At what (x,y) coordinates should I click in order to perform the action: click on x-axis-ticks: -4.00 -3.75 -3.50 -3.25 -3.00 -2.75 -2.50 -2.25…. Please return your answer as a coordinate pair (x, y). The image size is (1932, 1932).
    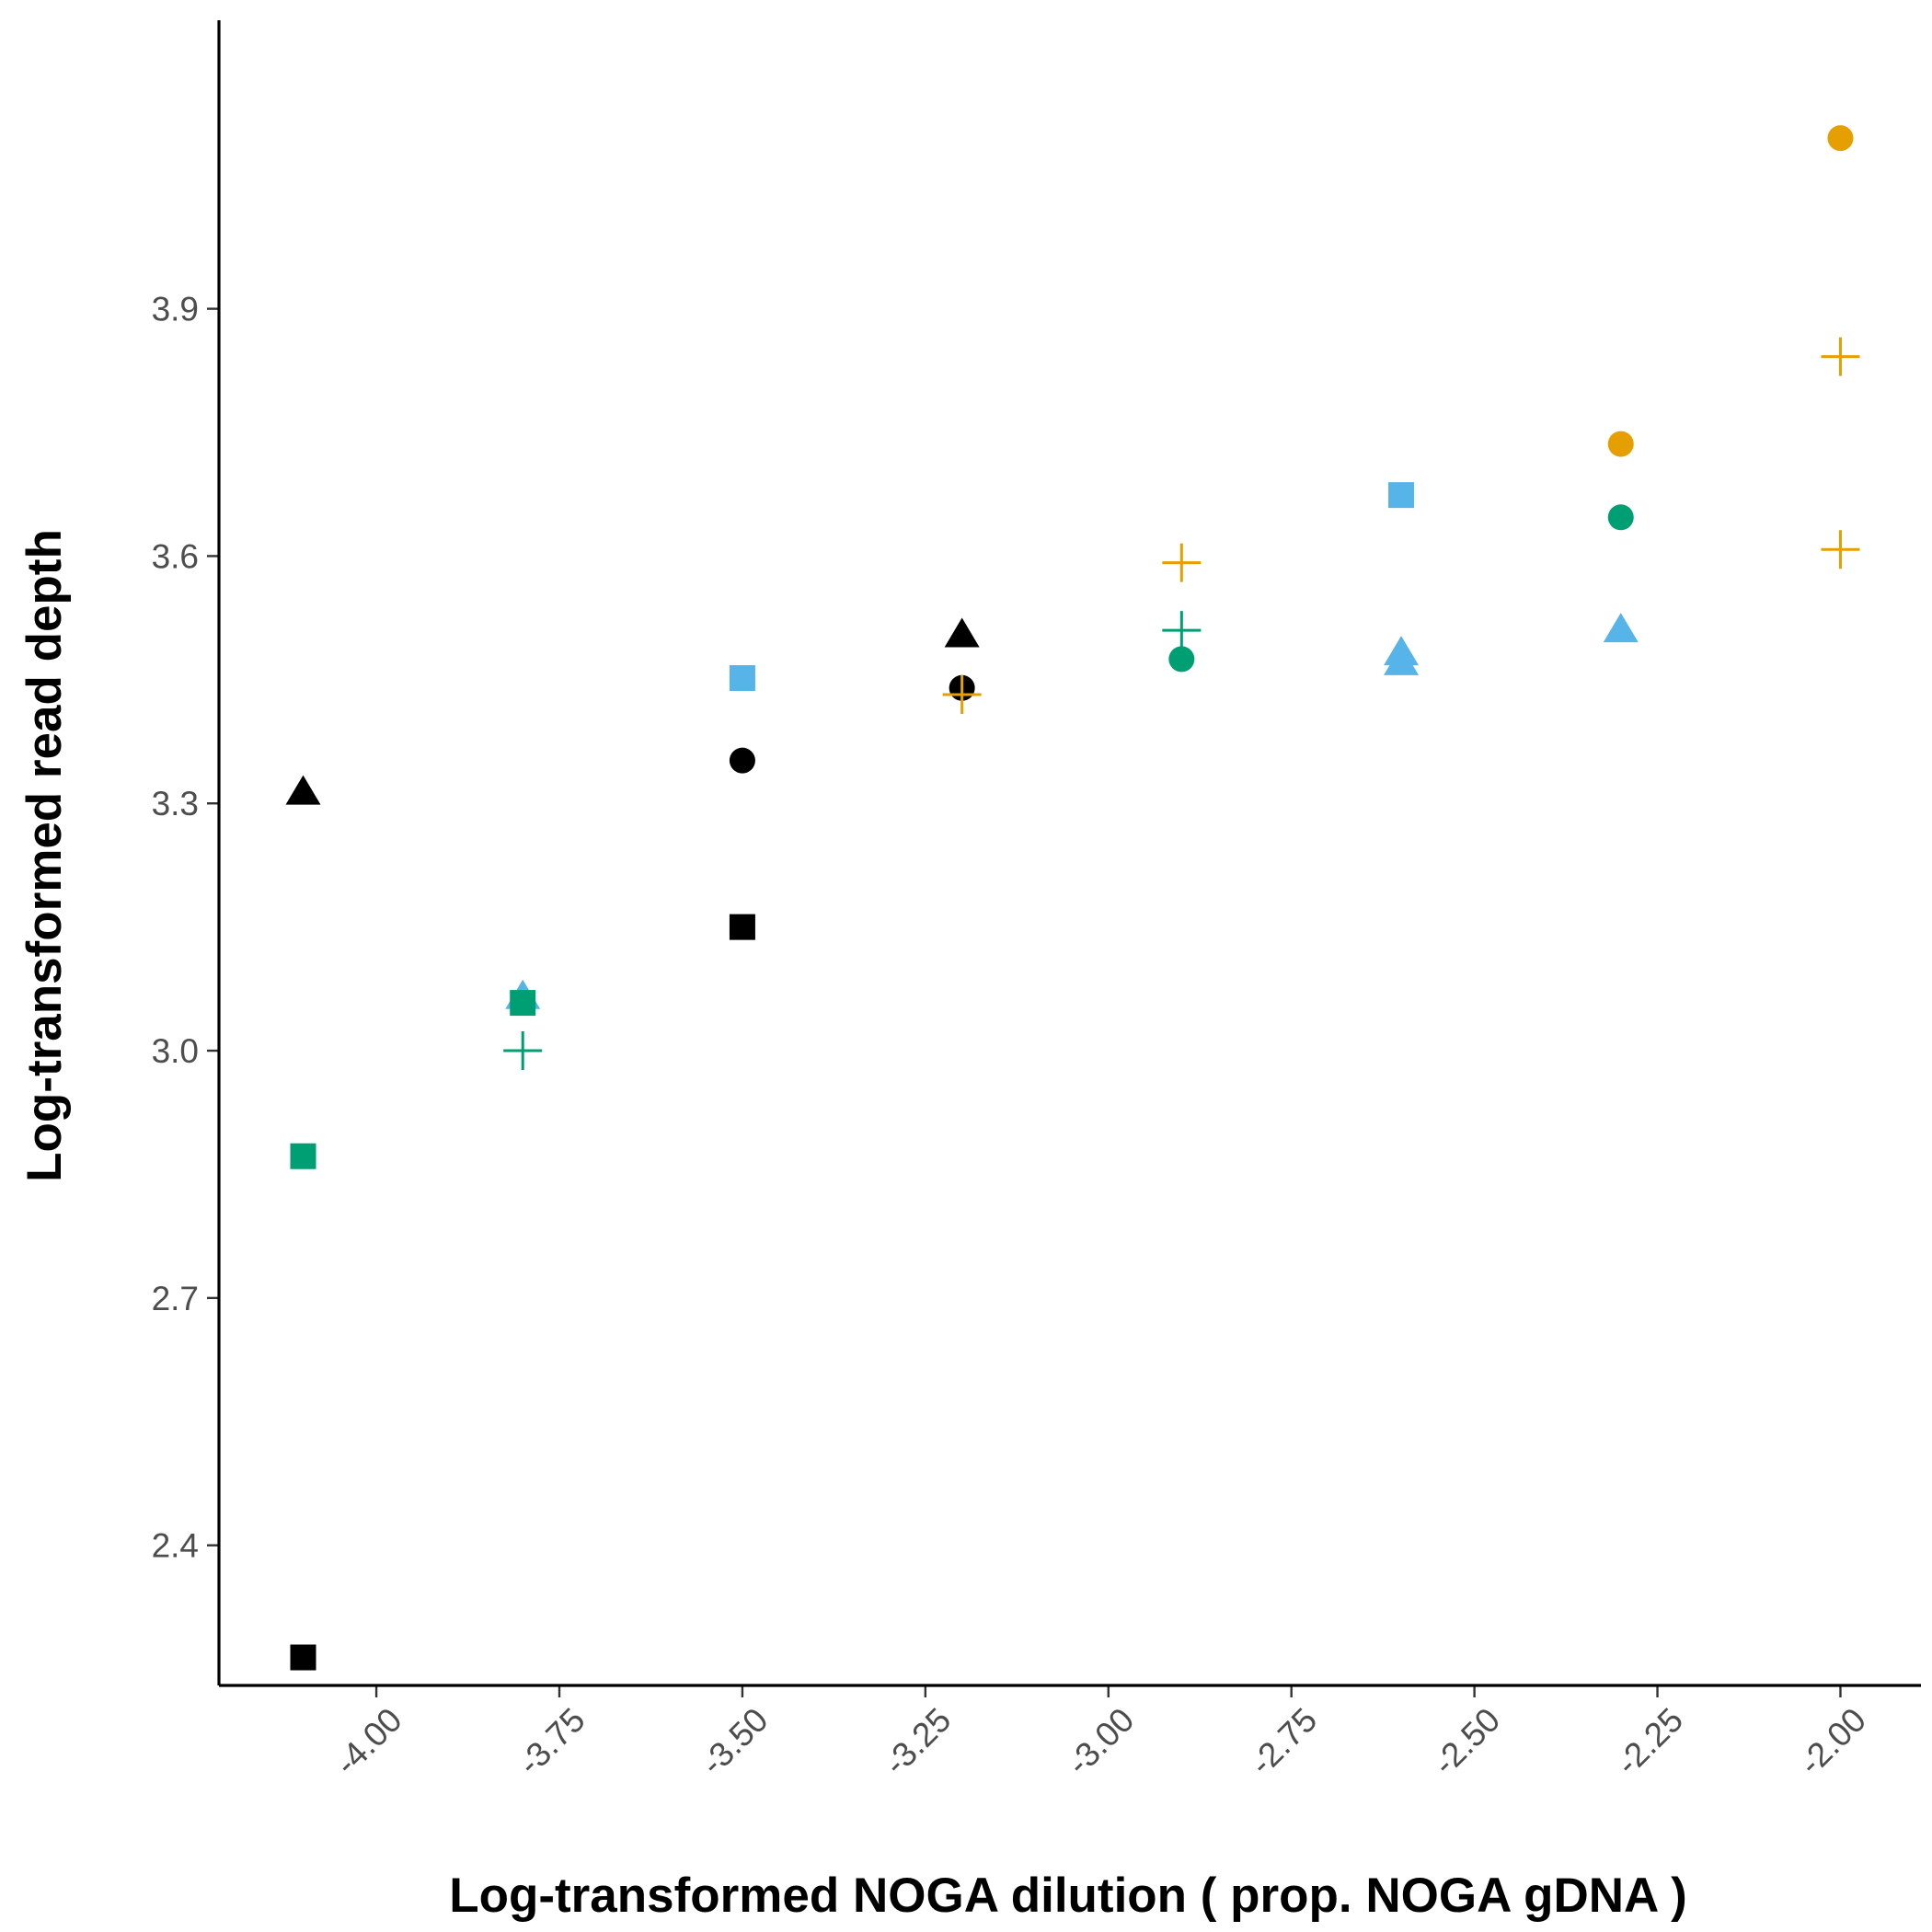
    Looking at the image, I should click on (1100, 1733).